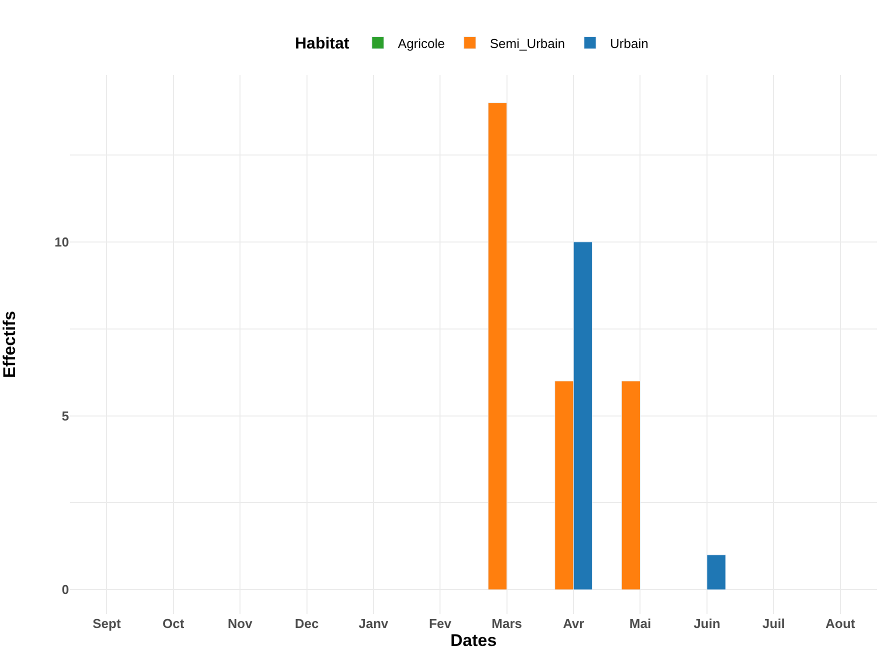 The height and width of the screenshot is (664, 887). What do you see at coordinates (374, 623) in the screenshot?
I see `x-tick-label: Janv` at bounding box center [374, 623].